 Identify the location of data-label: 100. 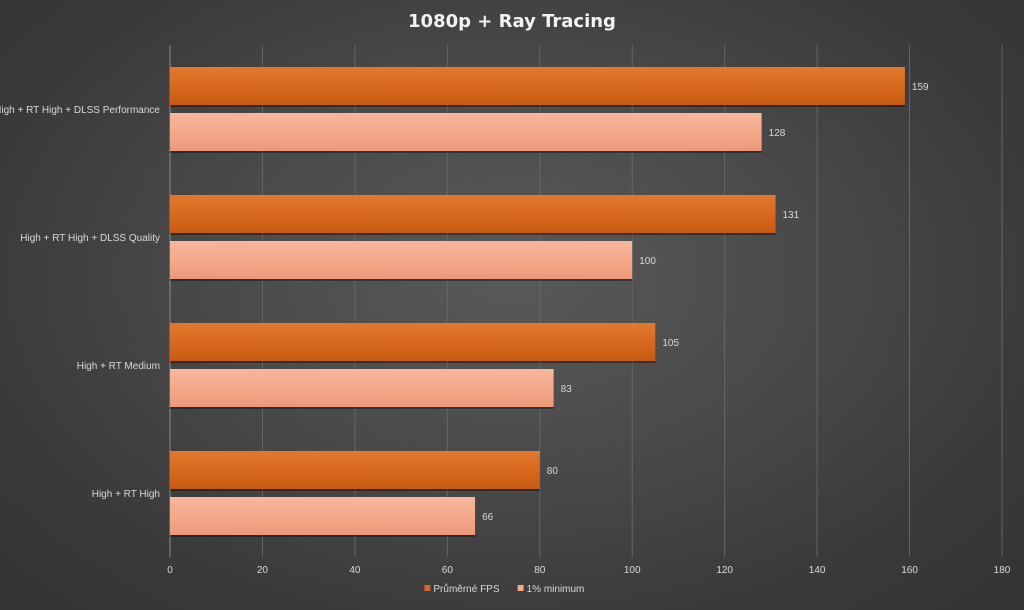
(647, 261).